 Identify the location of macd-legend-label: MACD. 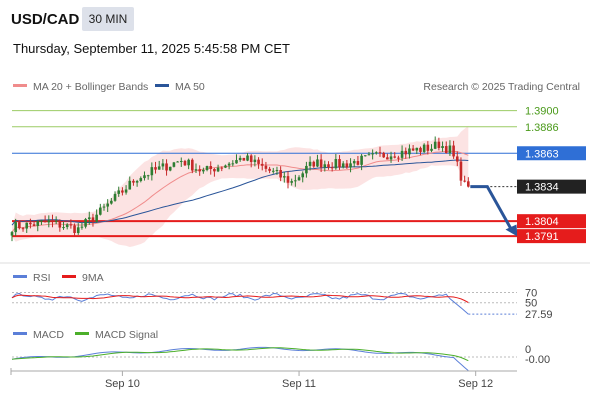
(48, 335).